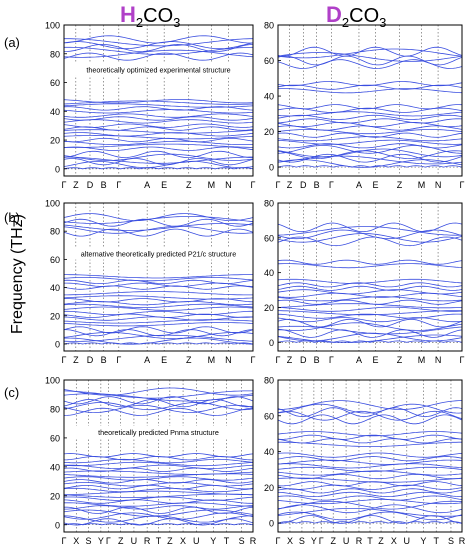  I want to click on y-tick-label: 40, so click(55, 288).